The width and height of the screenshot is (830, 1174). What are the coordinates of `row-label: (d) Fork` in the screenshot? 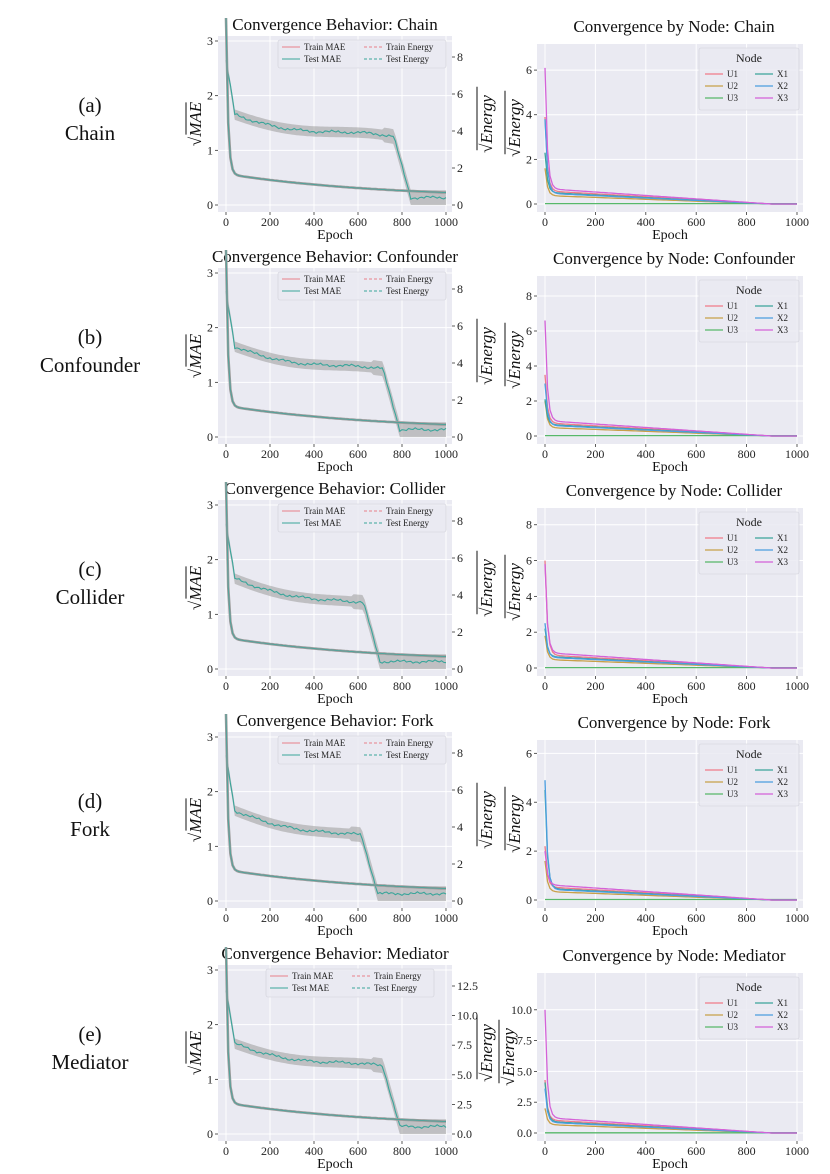 It's located at (90, 815).